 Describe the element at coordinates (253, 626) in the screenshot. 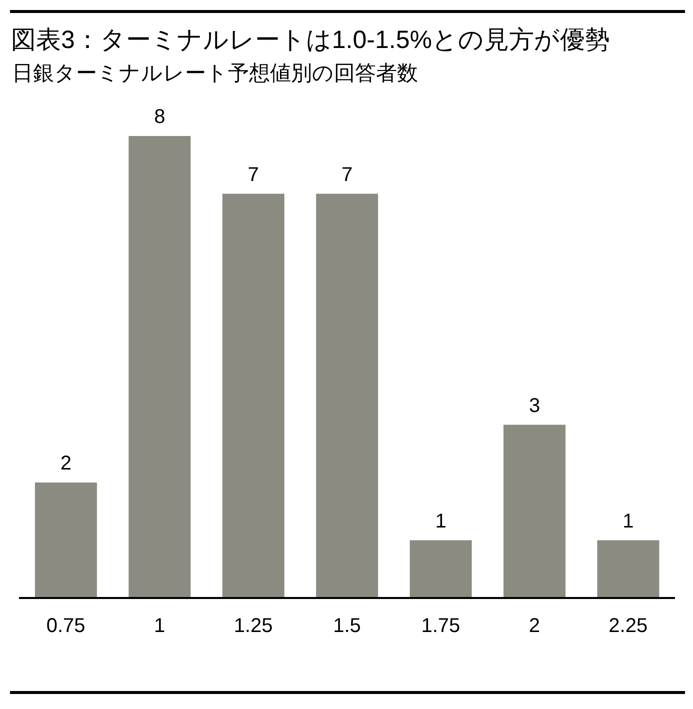

I see `x-tick-label: 1.25` at that location.